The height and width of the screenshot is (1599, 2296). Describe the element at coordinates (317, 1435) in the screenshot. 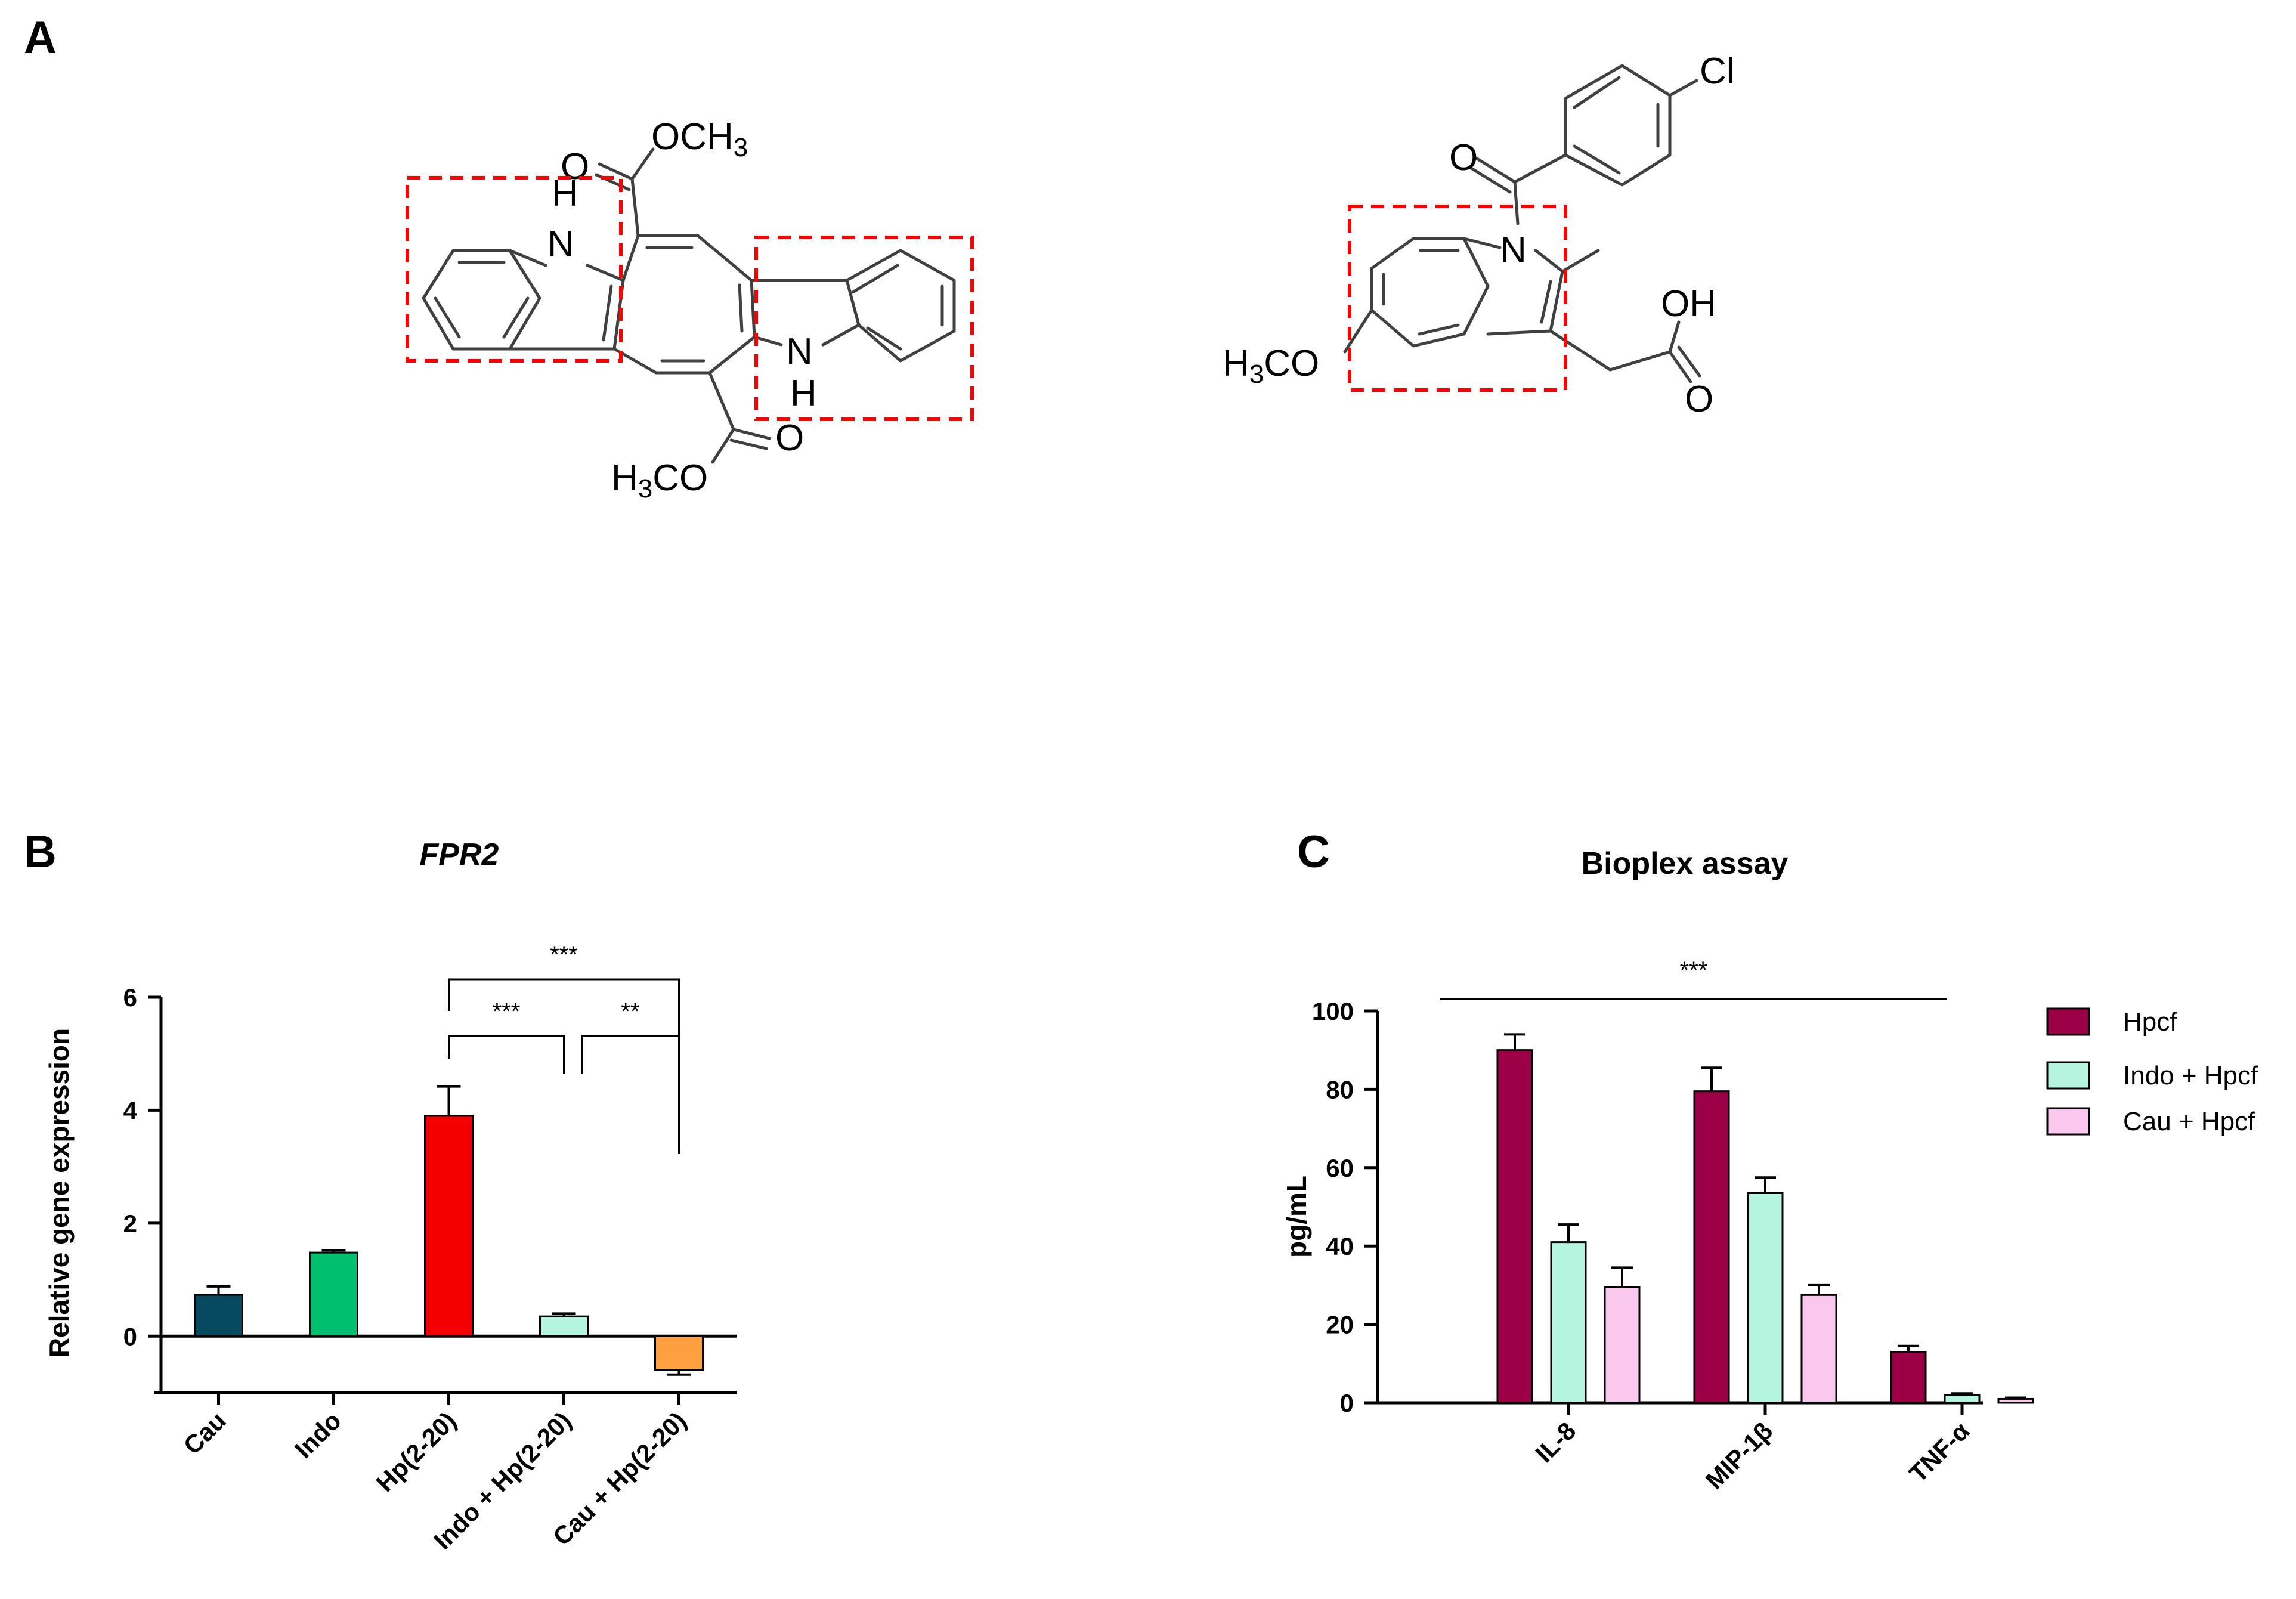

I see `category-label: Indo` at that location.